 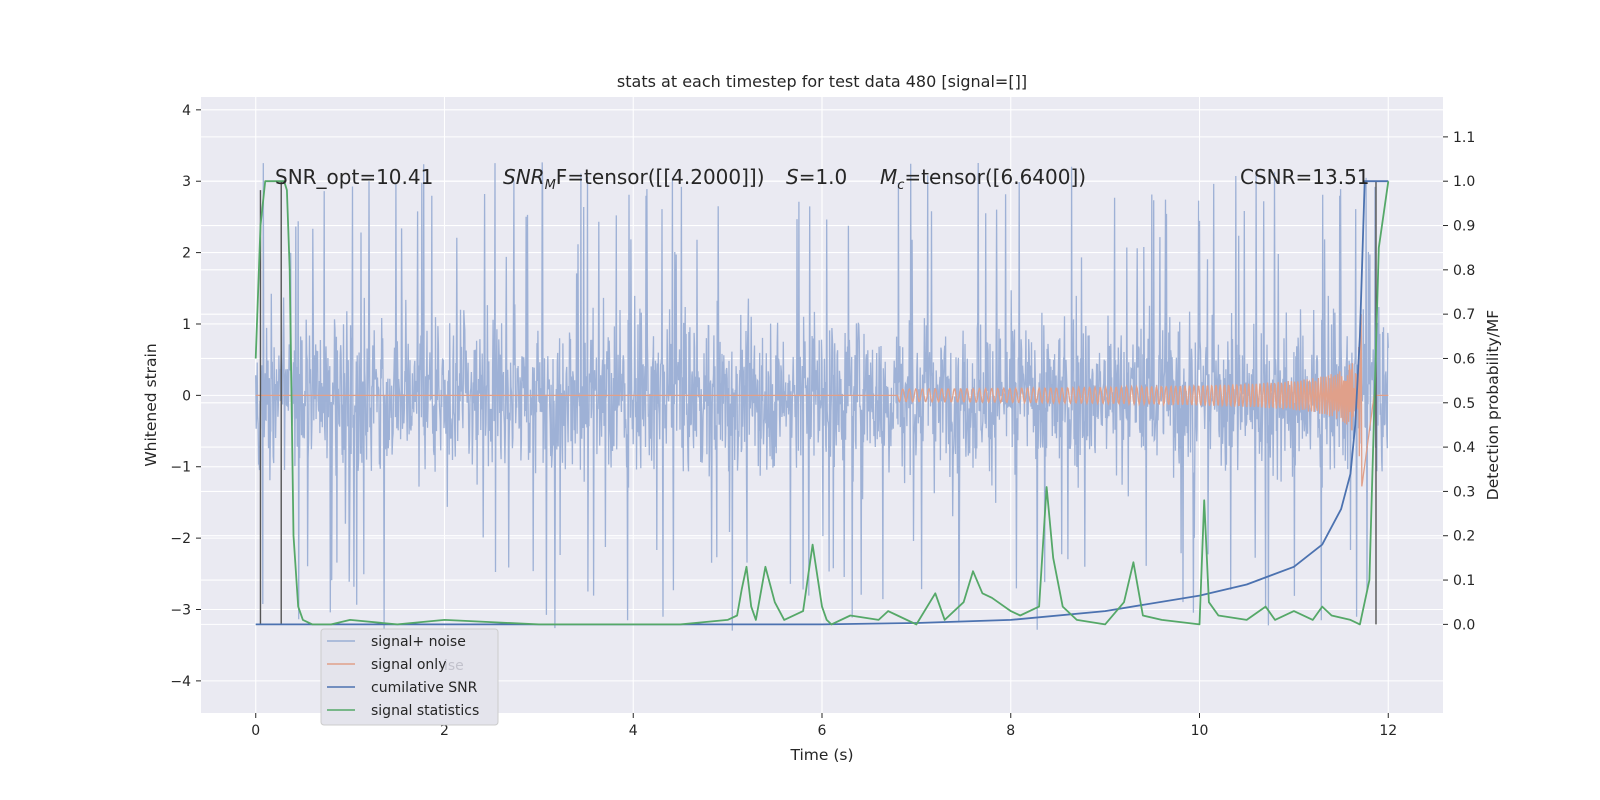 What do you see at coordinates (186, 325) in the screenshot?
I see `y-left-tick-label: 1` at bounding box center [186, 325].